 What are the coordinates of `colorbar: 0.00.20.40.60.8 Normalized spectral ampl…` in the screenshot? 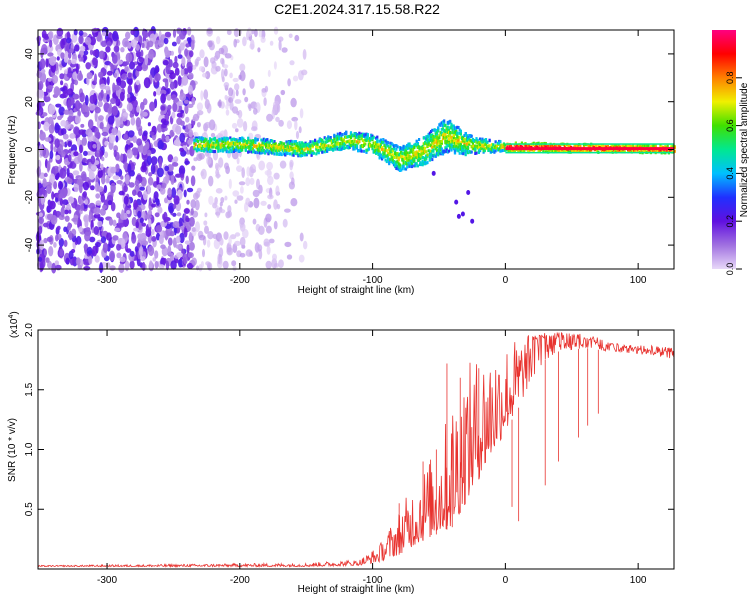 It's located at (731, 152).